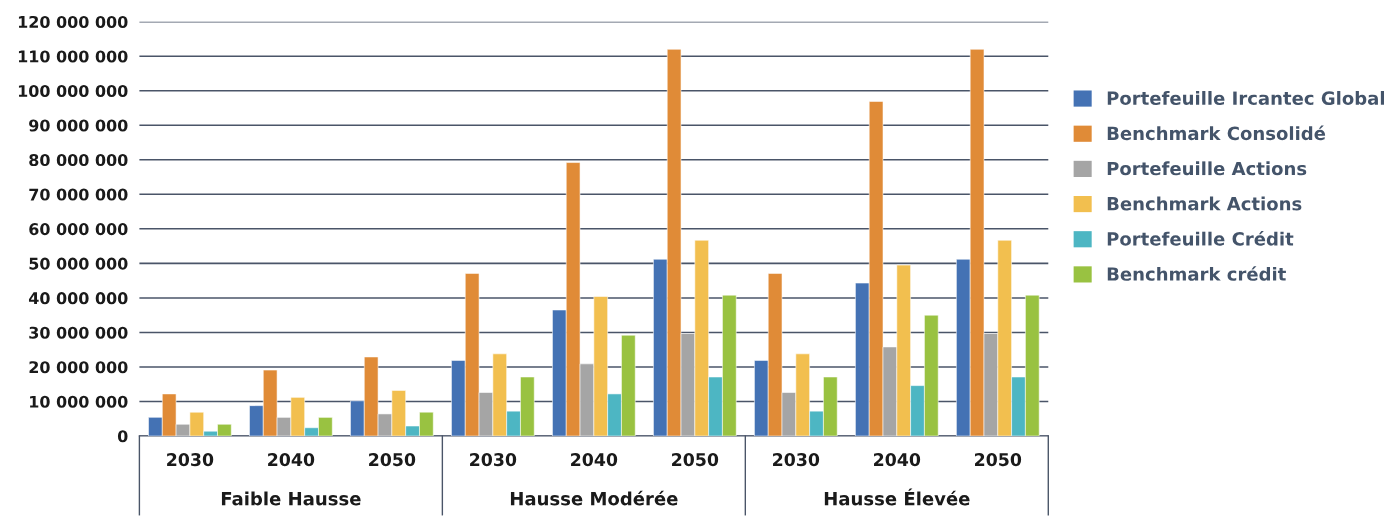 This screenshot has width=1394, height=516. I want to click on text: Hausse Modérée, so click(594, 498).